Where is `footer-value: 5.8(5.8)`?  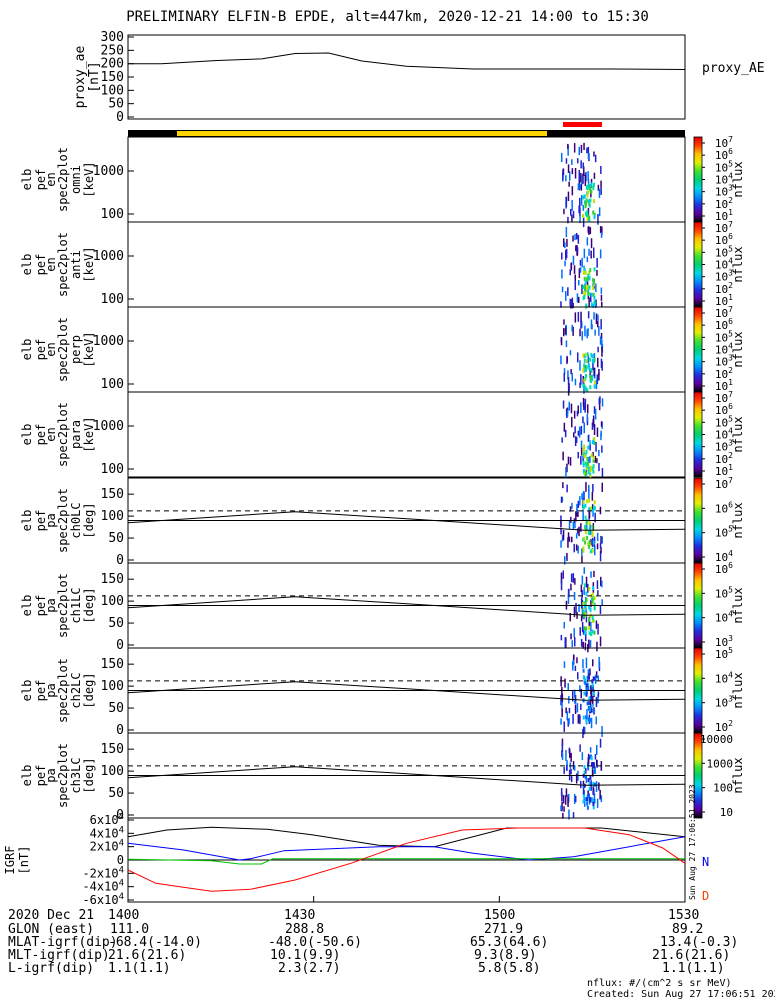 footer-value: 5.8(5.8) is located at coordinates (509, 968).